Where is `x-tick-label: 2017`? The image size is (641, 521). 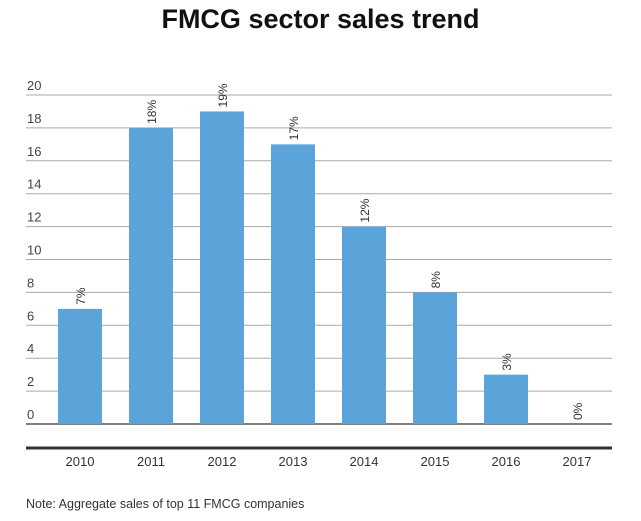 x-tick-label: 2017 is located at coordinates (577, 461).